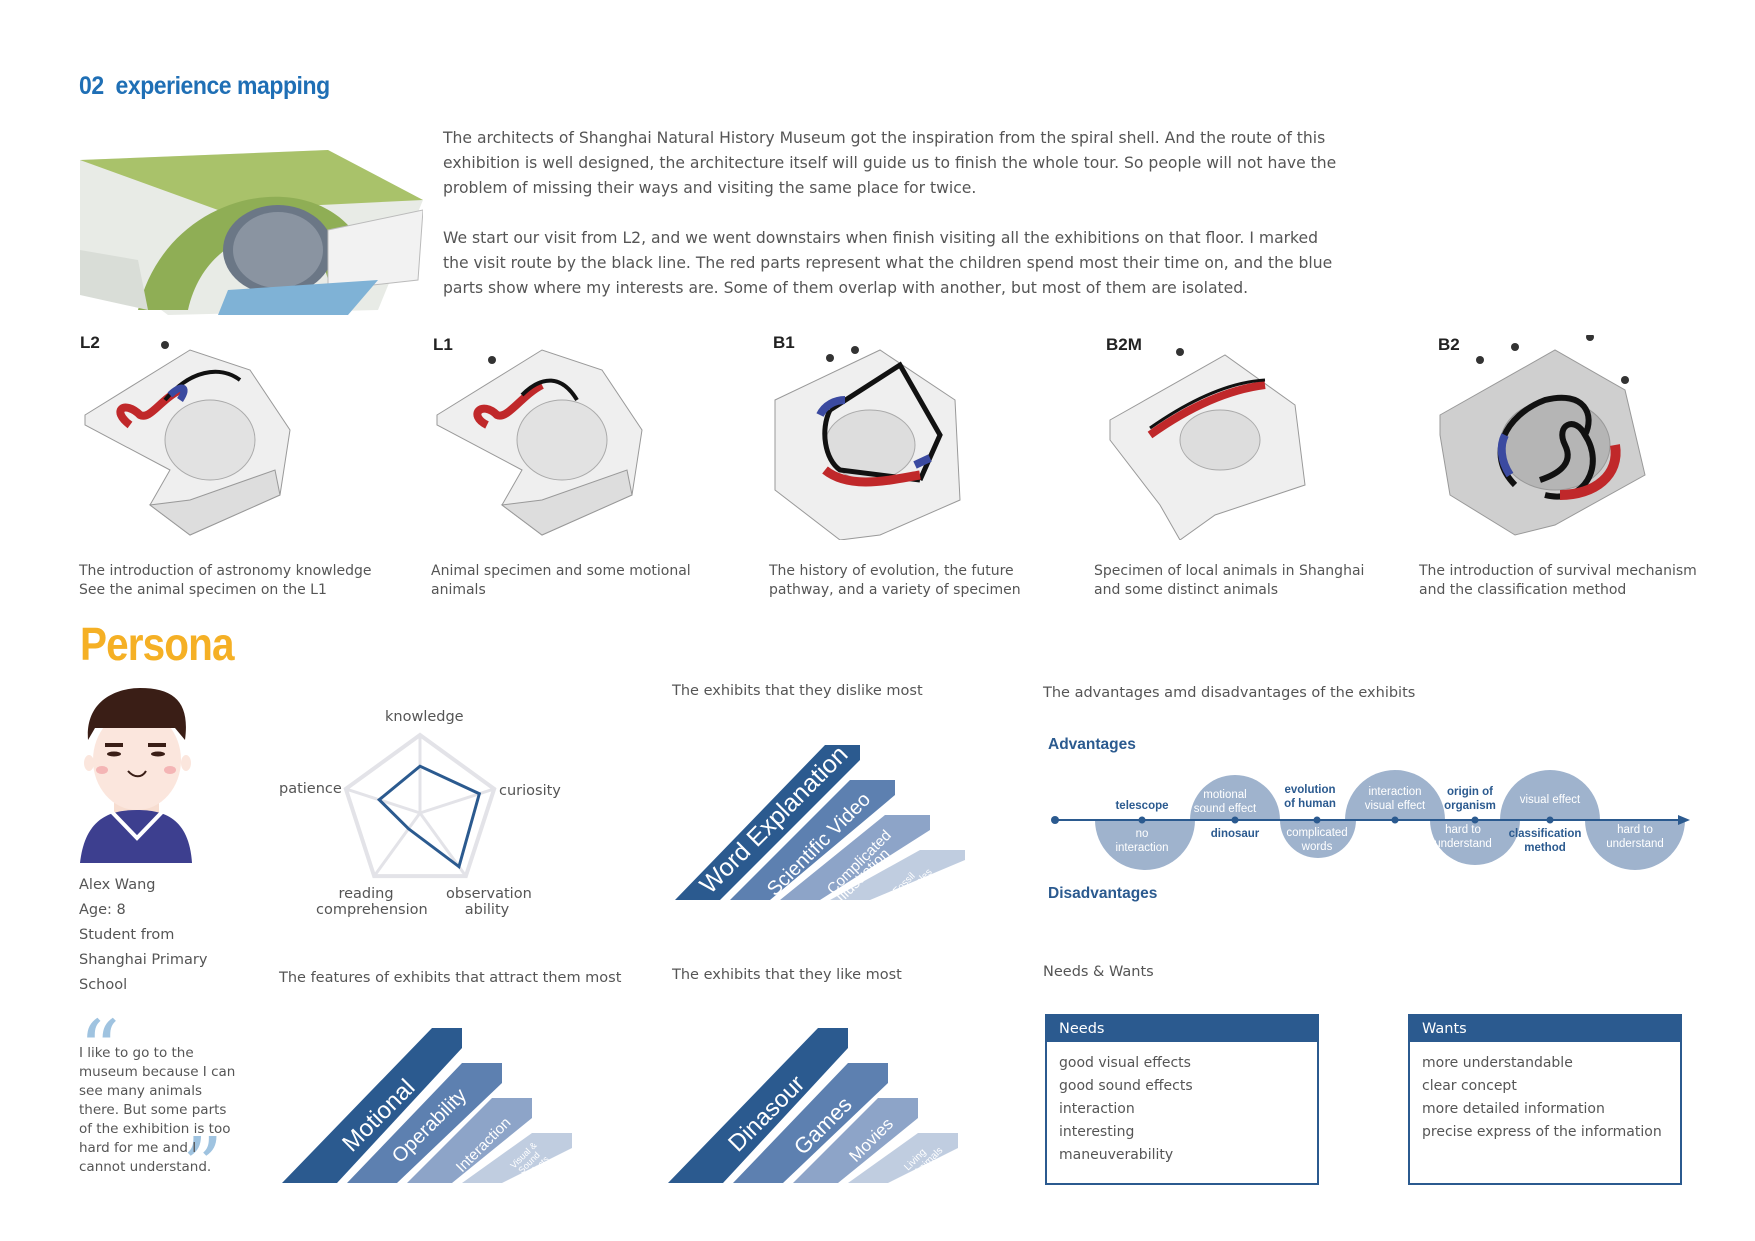 The image size is (1755, 1241). I want to click on floor-label-b2m: B2M, so click(1124, 344).